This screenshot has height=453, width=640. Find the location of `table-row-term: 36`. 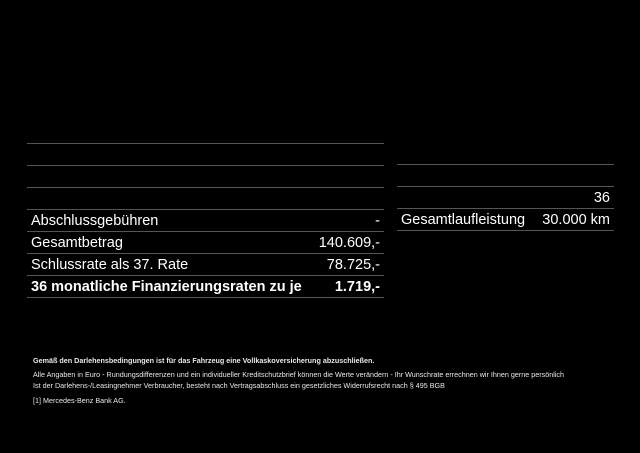

table-row-term: 36 is located at coordinates (505, 197).